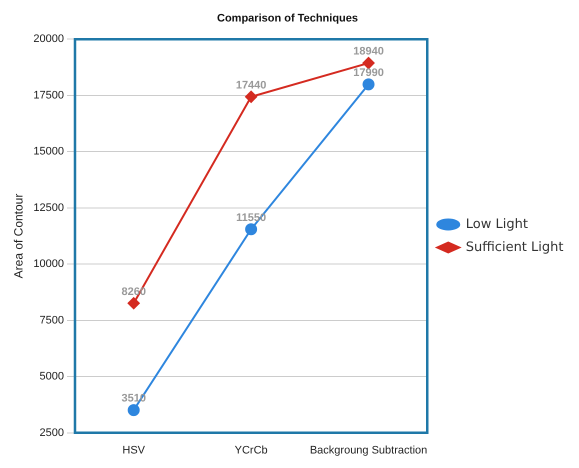  I want to click on y-axis-title: Area of Contour, so click(19, 236).